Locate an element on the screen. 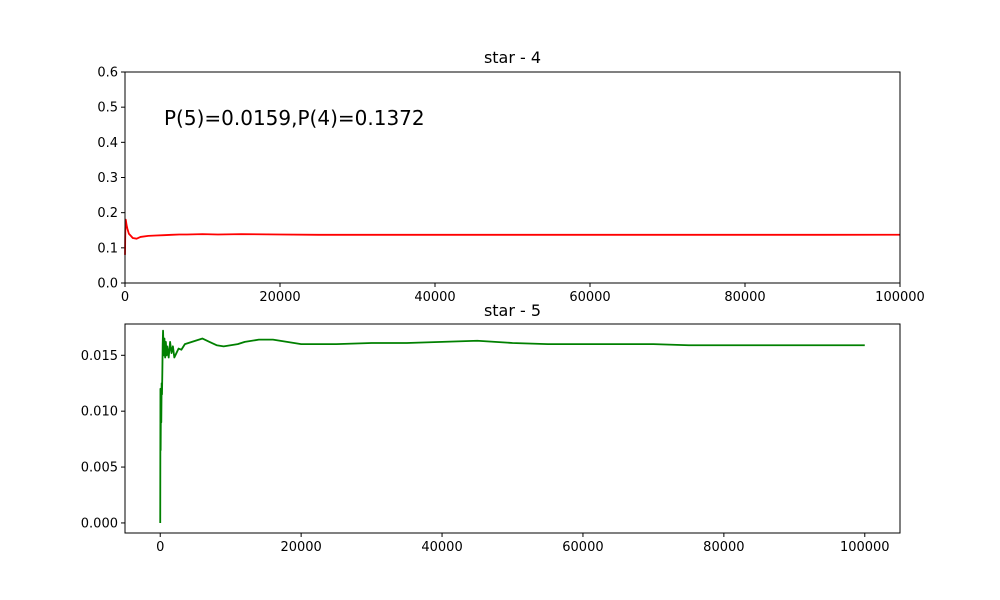 The image size is (1000, 600). chart-title-star-5: star - 5 is located at coordinates (512, 310).